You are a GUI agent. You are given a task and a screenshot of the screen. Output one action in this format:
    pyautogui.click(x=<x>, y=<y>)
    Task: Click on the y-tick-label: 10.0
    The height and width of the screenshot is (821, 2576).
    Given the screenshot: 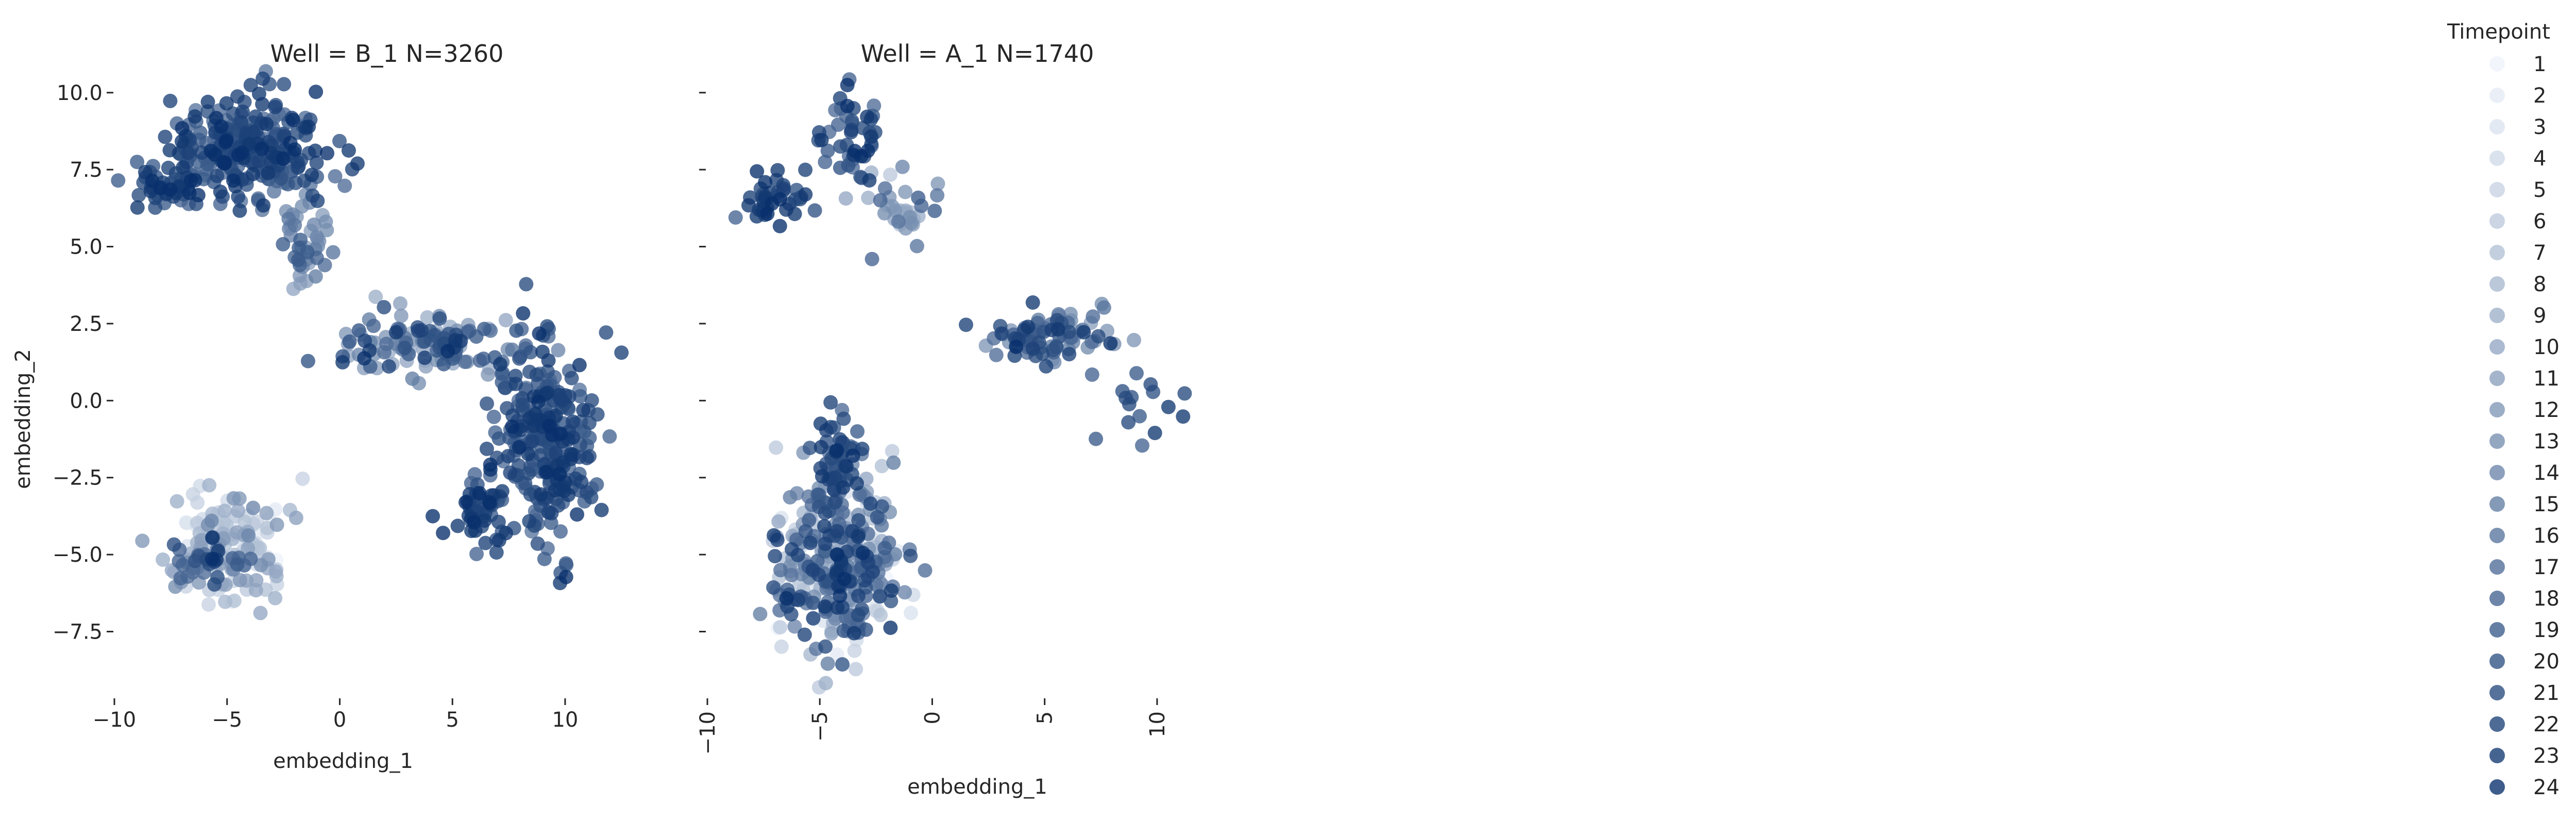 What is the action you would take?
    pyautogui.click(x=80, y=93)
    